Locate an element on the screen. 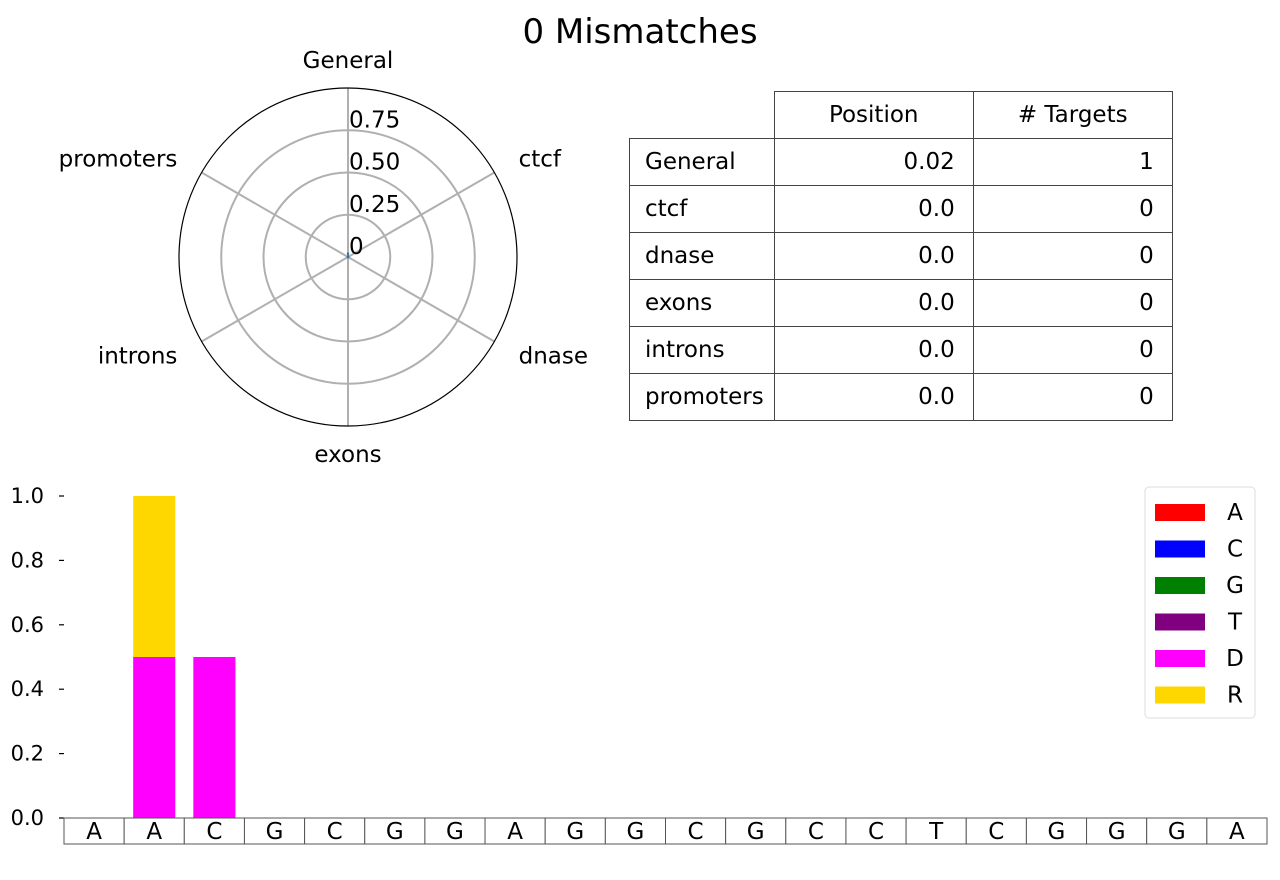 The width and height of the screenshot is (1280, 880). y-tick-label: 1.0 is located at coordinates (27, 496).